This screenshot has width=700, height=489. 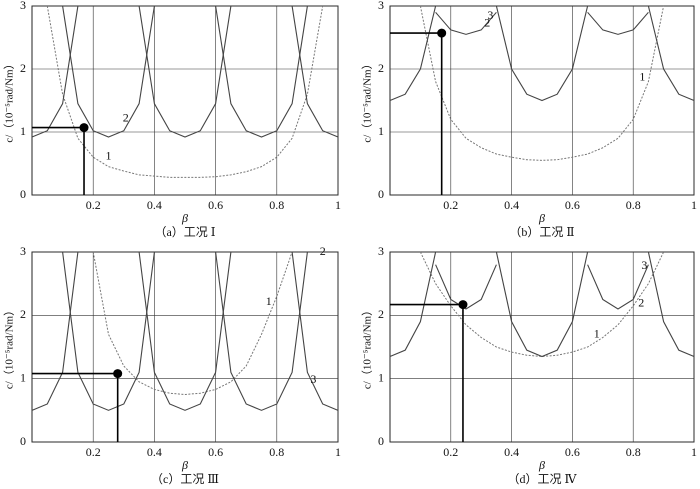 I want to click on caption: （c）工况 Ⅲ, so click(x=185, y=479).